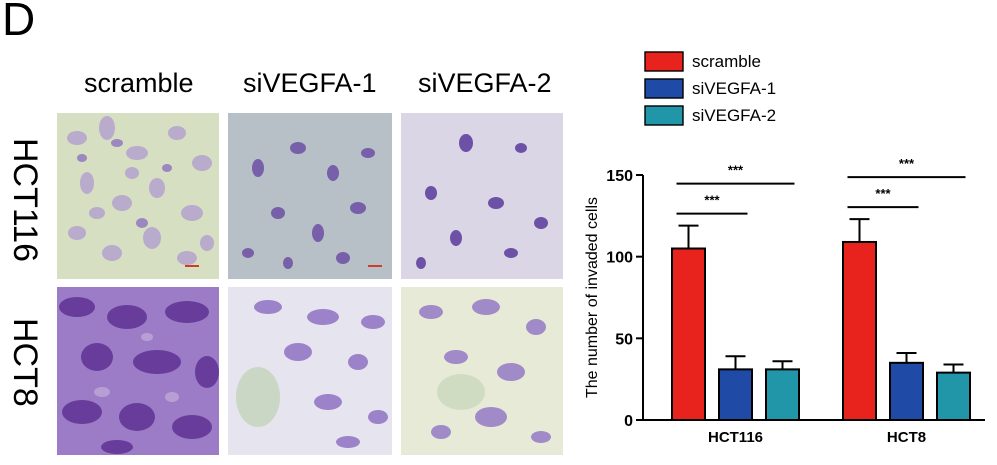 This screenshot has width=997, height=465. I want to click on row-label-hct8: HCT8, so click(25, 362).